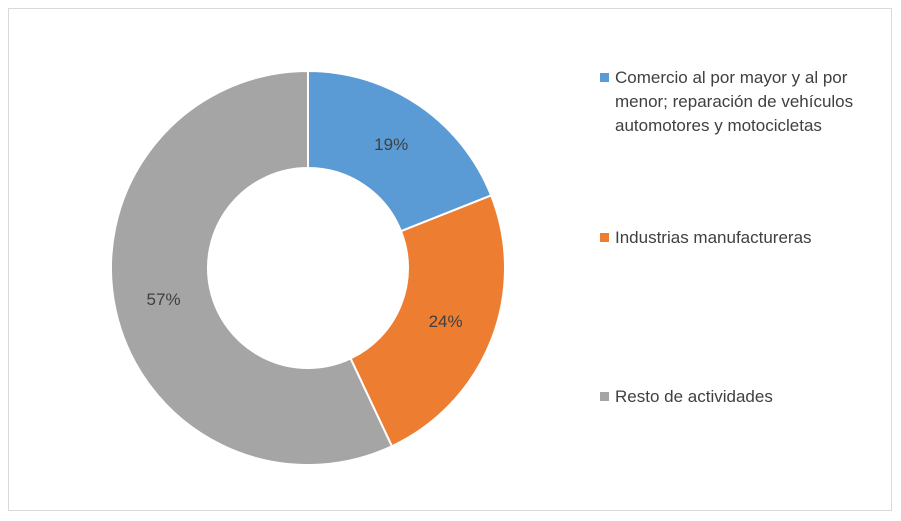 The height and width of the screenshot is (521, 901). Describe the element at coordinates (446, 321) in the screenshot. I see `data-label: 24%` at that location.